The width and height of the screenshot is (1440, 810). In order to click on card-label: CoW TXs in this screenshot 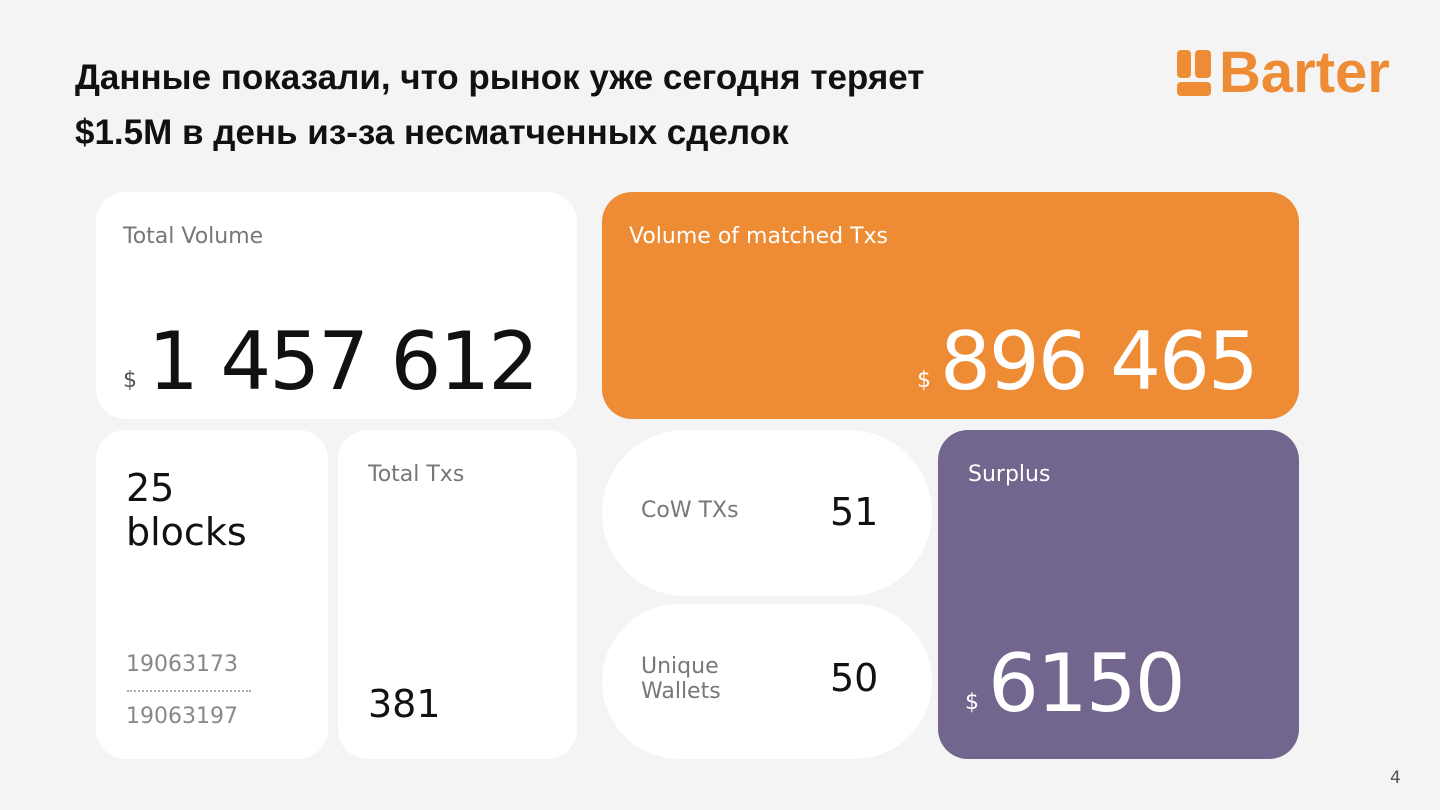, I will do `click(690, 510)`.